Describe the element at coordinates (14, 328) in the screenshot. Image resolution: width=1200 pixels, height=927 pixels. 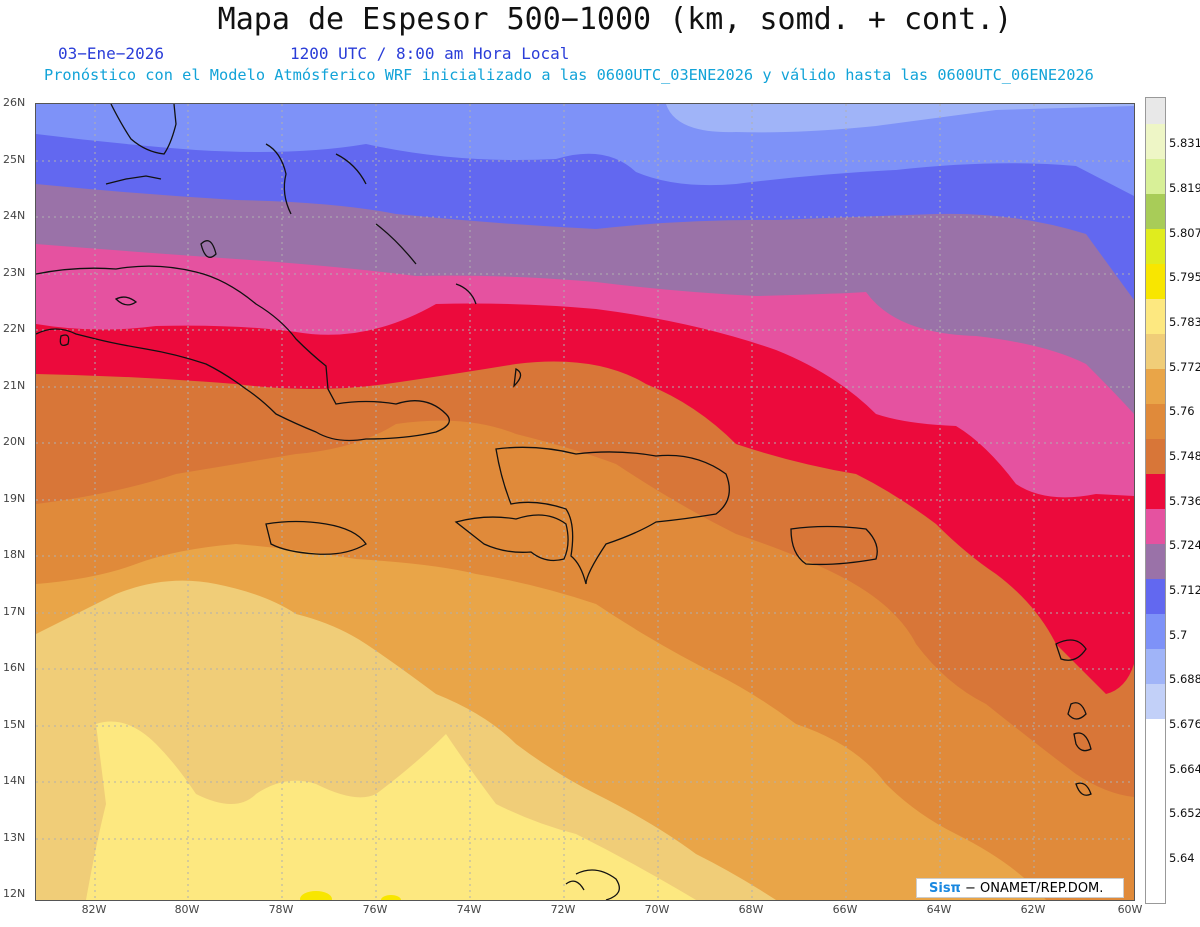
I see `lat-label: 22N` at that location.